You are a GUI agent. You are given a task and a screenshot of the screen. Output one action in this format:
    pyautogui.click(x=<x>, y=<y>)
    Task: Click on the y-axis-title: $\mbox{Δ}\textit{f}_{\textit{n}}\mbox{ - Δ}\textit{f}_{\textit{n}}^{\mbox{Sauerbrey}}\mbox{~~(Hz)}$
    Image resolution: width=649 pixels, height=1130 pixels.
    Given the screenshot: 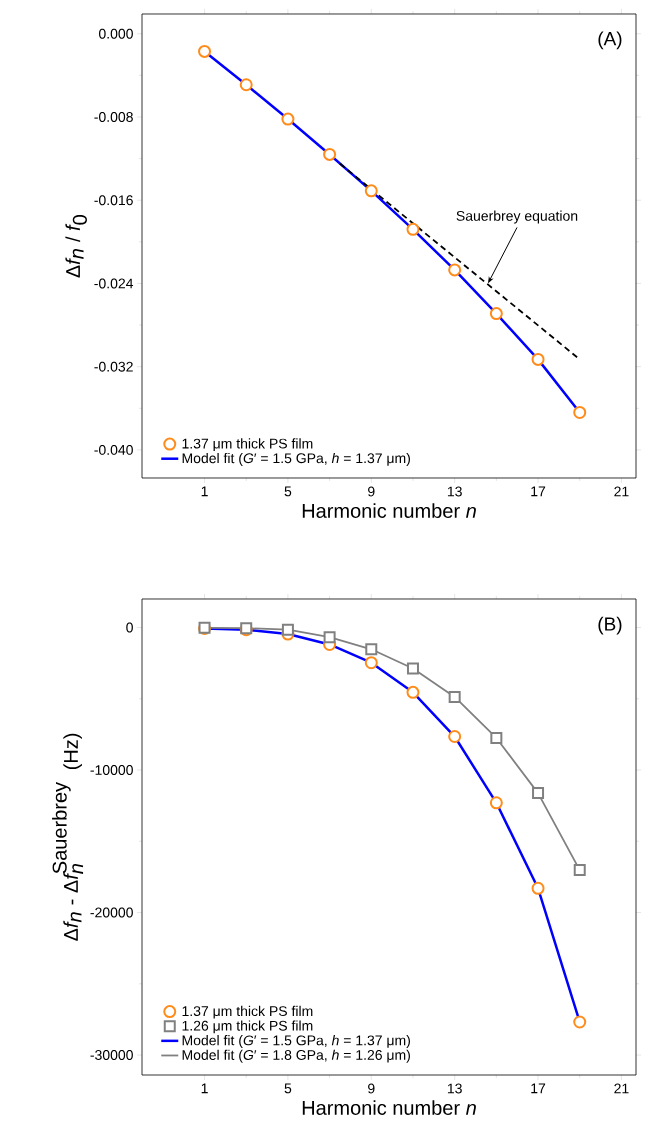 What is the action you would take?
    pyautogui.click(x=68, y=837)
    